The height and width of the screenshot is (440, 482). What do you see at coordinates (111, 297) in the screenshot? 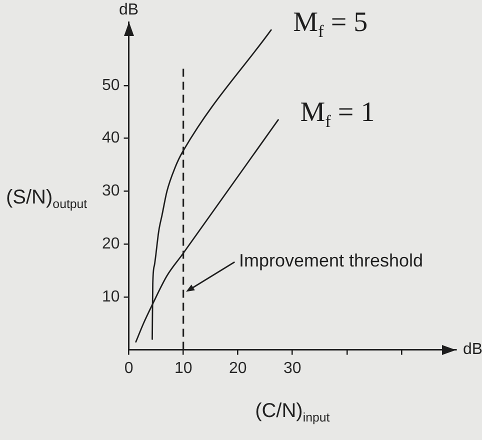
I see `y-tick-label: 10` at bounding box center [111, 297].